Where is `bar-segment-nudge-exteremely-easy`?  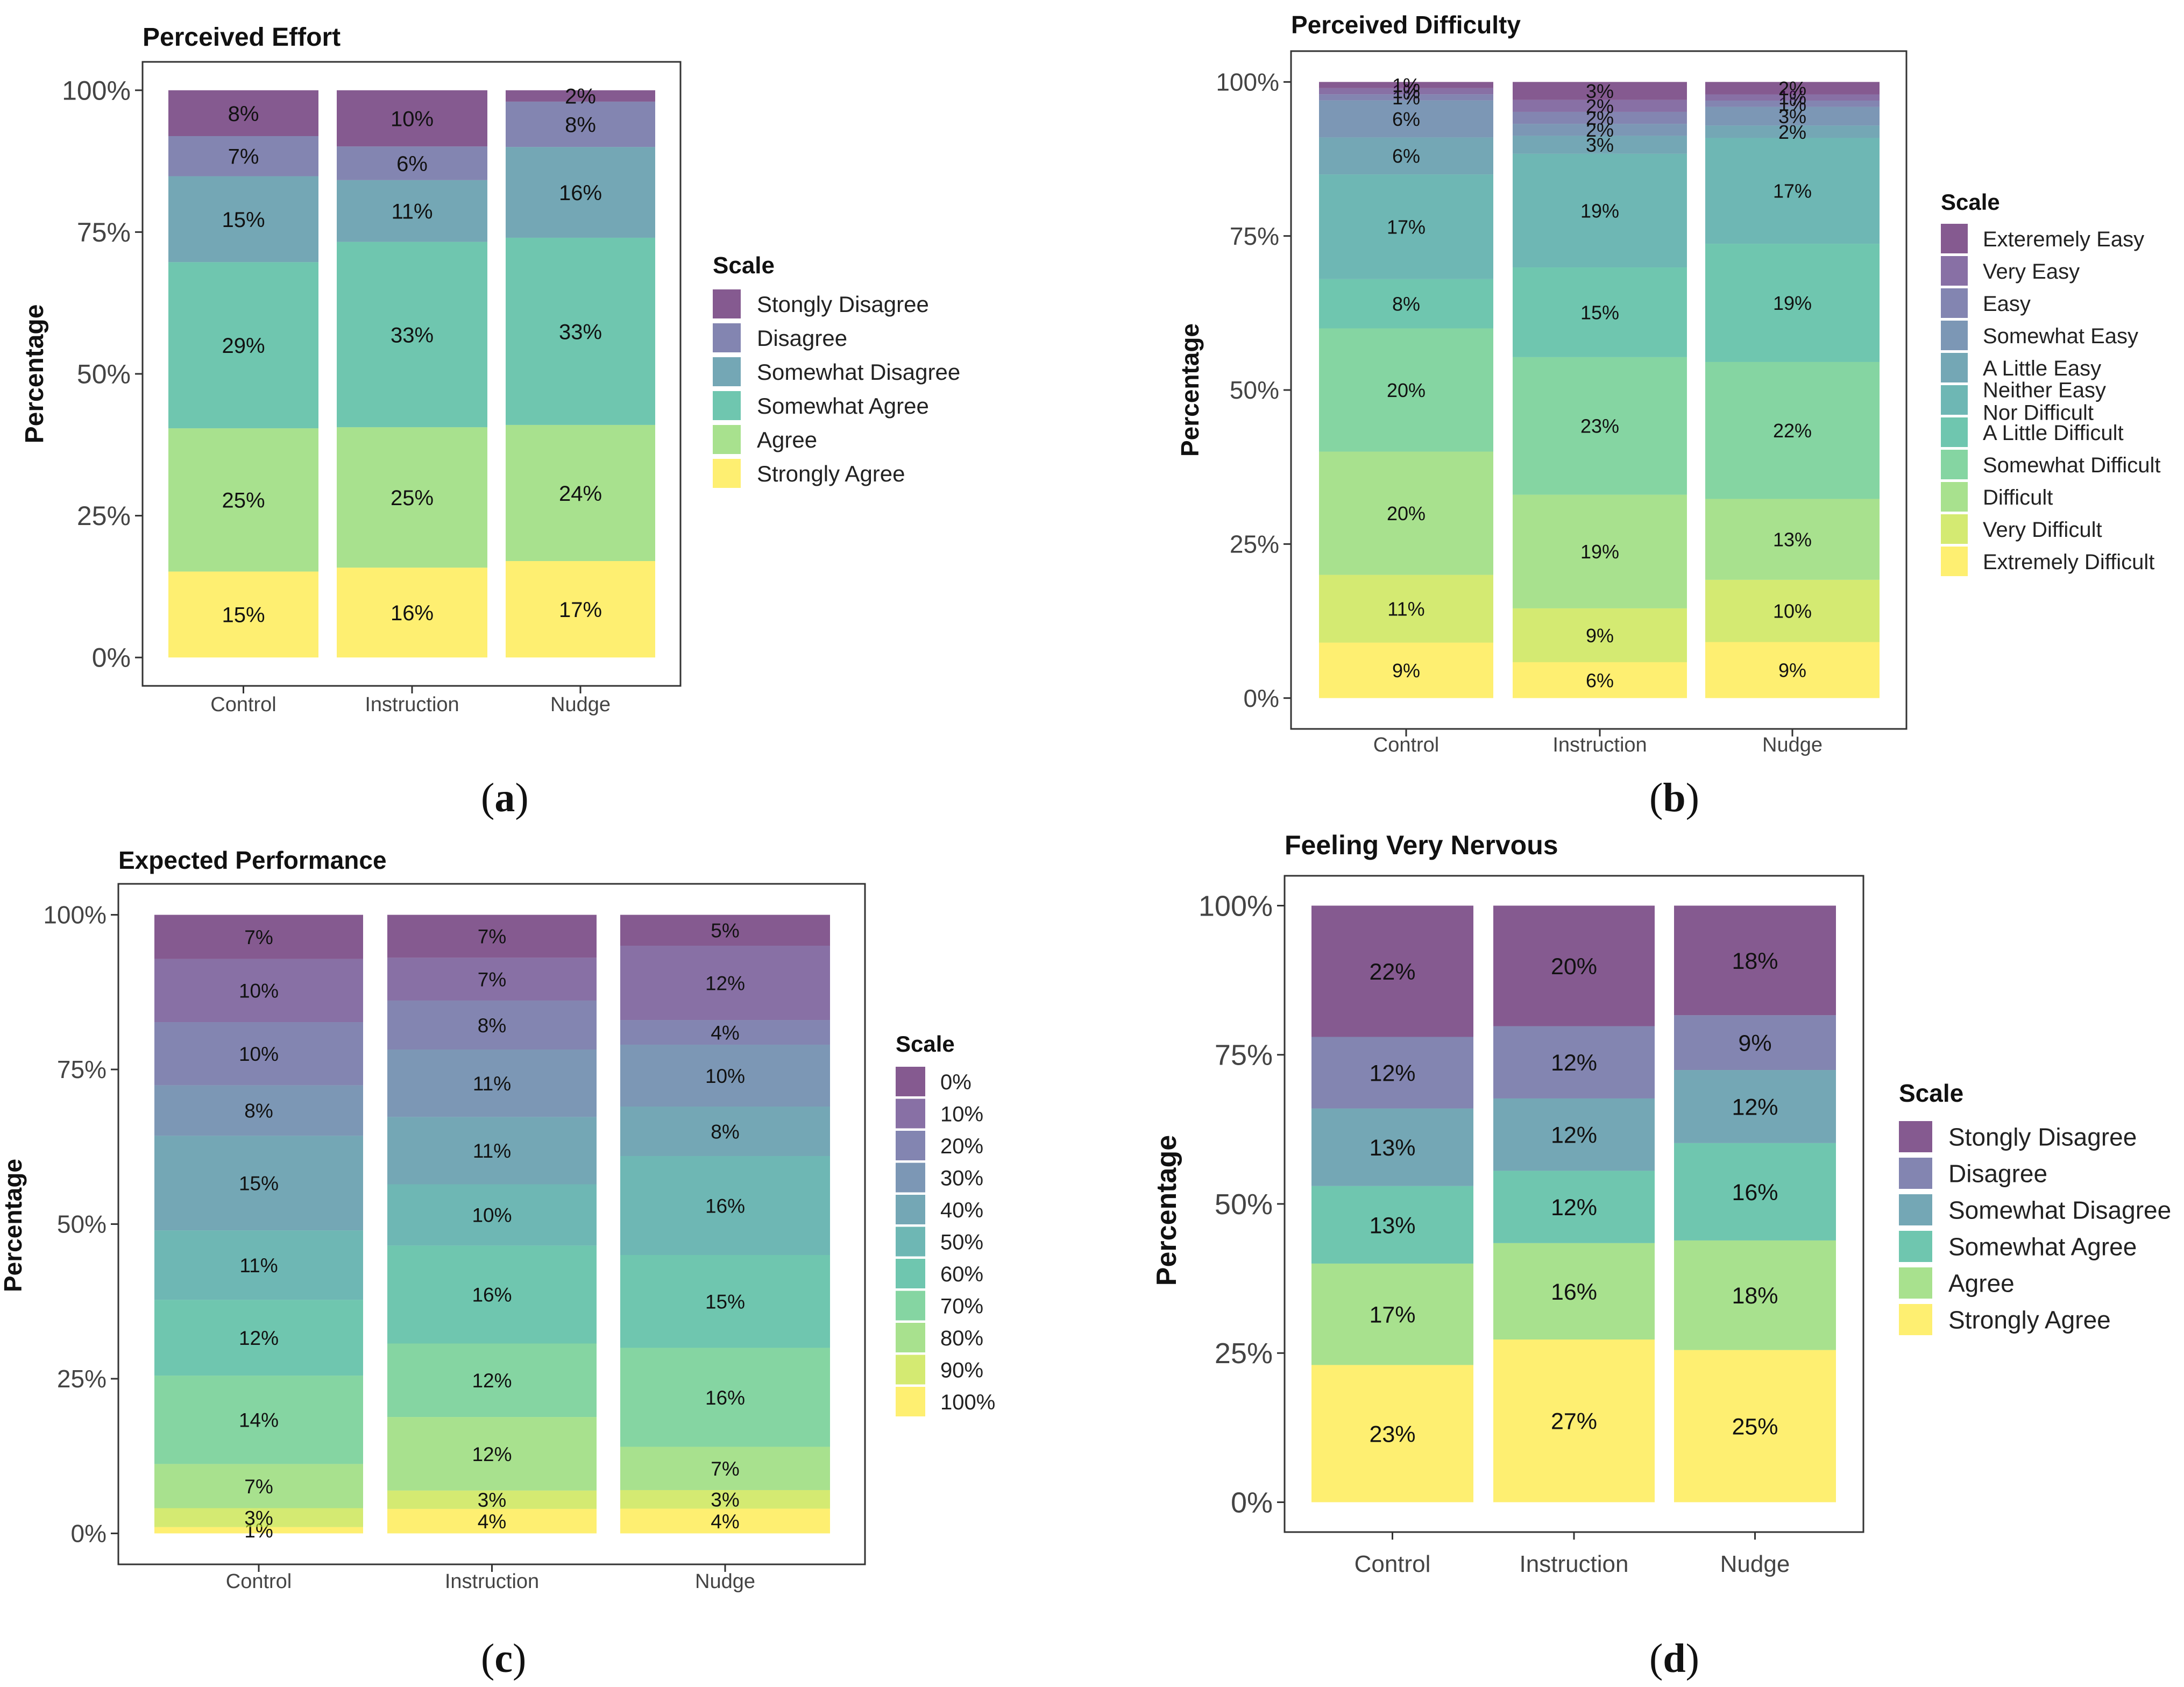 bar-segment-nudge-exteremely-easy is located at coordinates (1792, 89).